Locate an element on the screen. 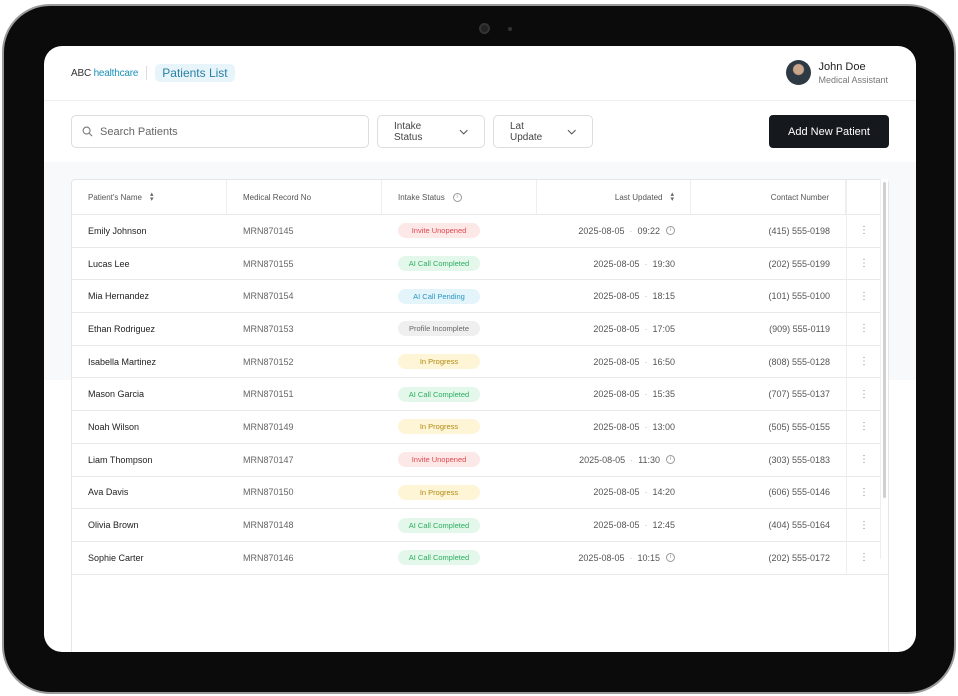 Image resolution: width=958 pixels, height=696 pixels. scrollbar is located at coordinates (884, 369).